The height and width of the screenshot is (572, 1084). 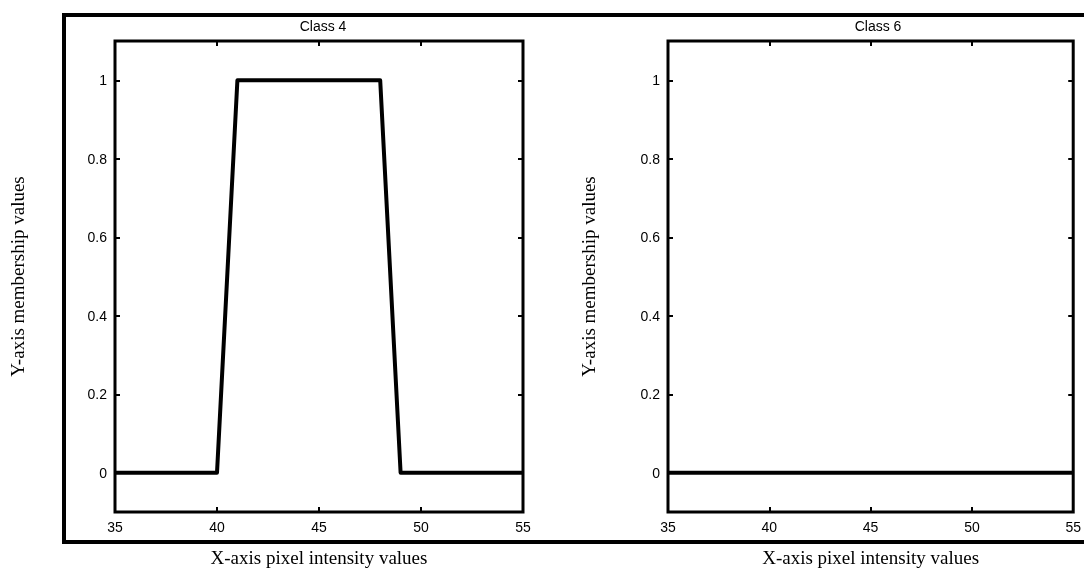 What do you see at coordinates (878, 26) in the screenshot?
I see `chart-title: Class 6` at bounding box center [878, 26].